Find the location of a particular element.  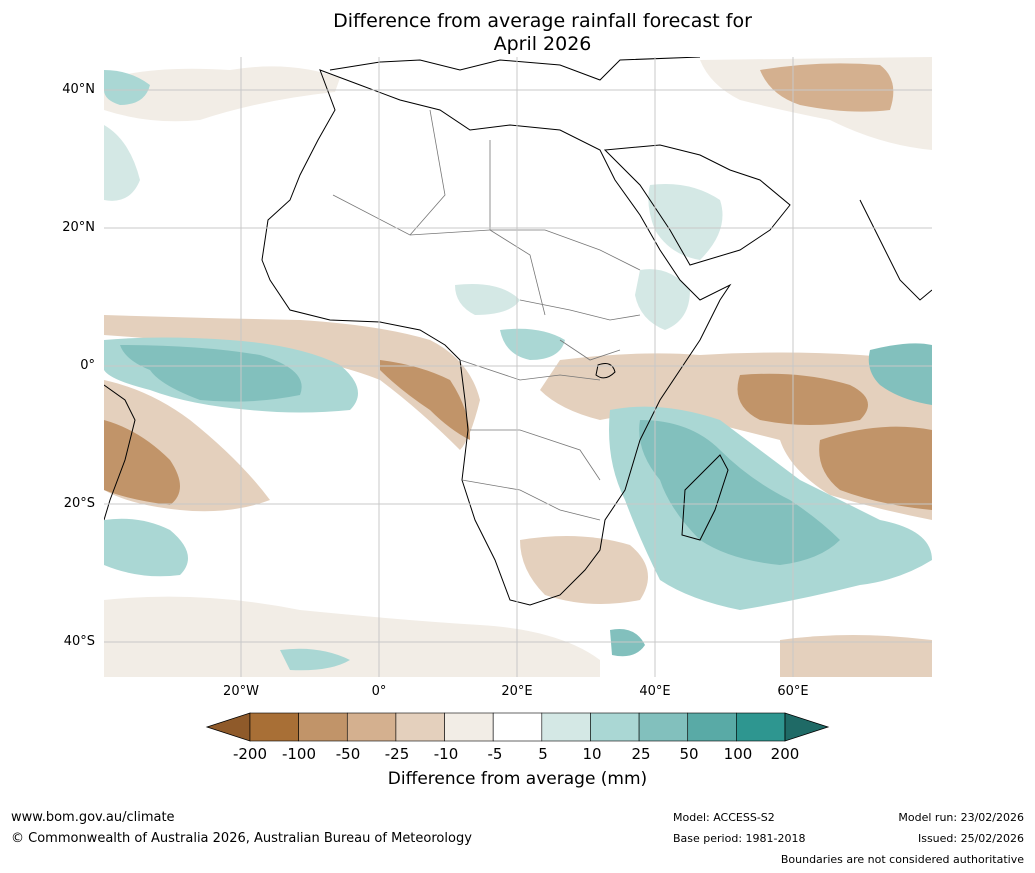

wet-region-congo is located at coordinates (532, 344).